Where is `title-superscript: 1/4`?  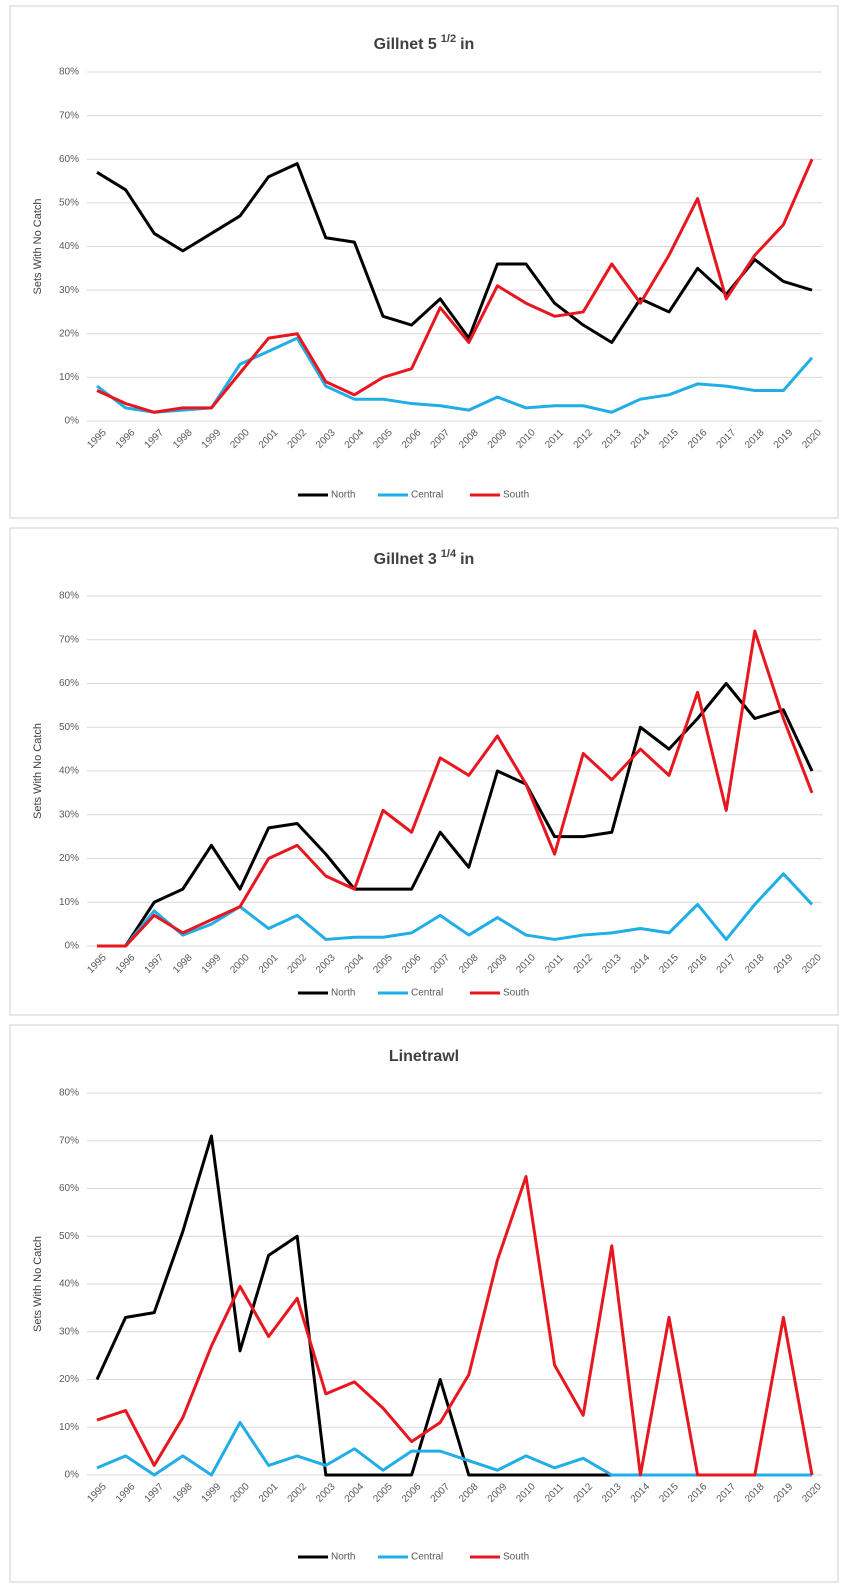 title-superscript: 1/4 is located at coordinates (449, 554).